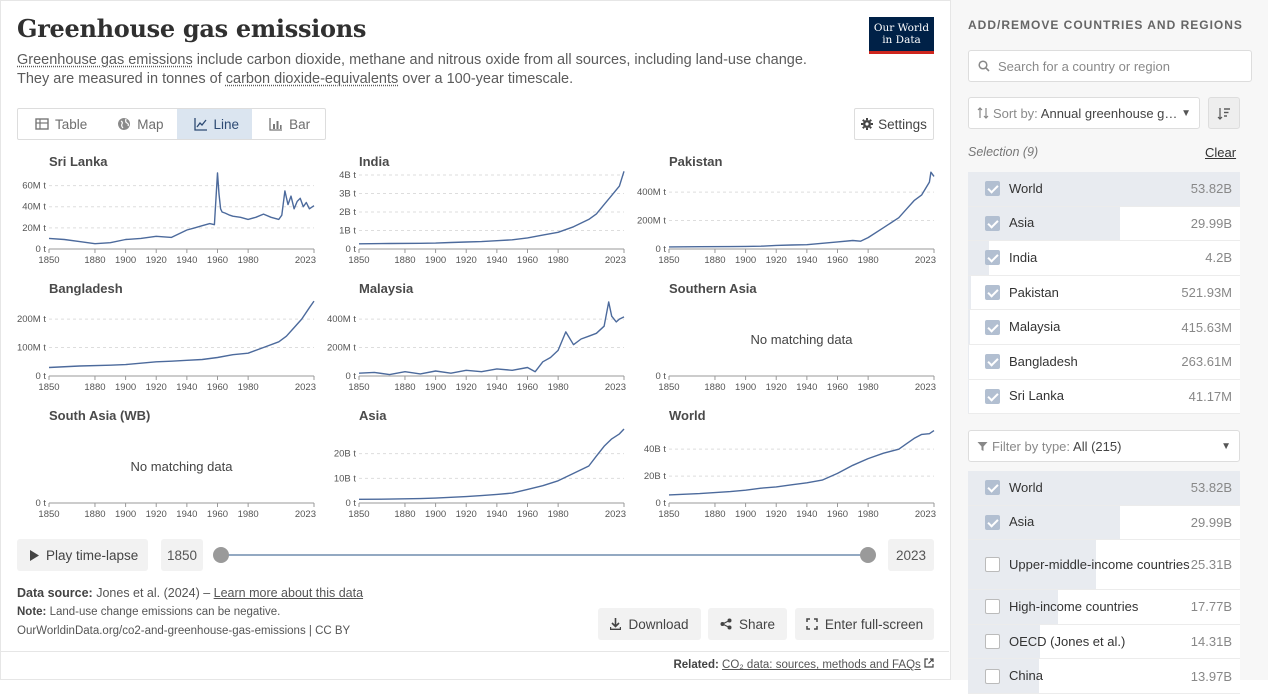  I want to click on share-button: Share, so click(747, 624).